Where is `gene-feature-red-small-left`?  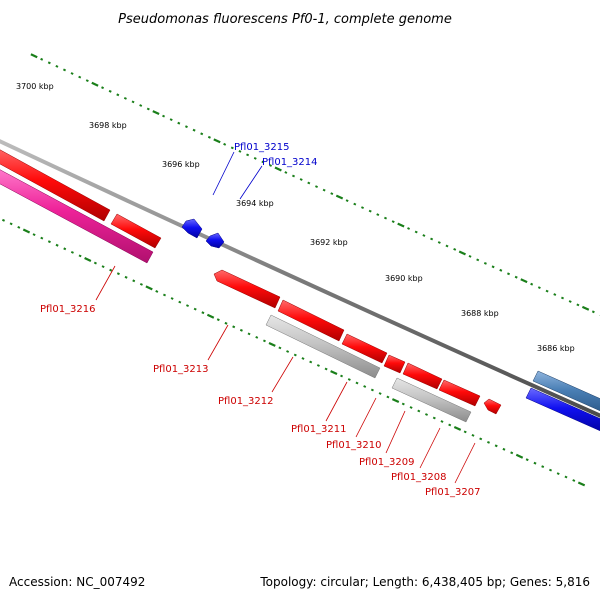 gene-feature-red-small-left is located at coordinates (136, 231).